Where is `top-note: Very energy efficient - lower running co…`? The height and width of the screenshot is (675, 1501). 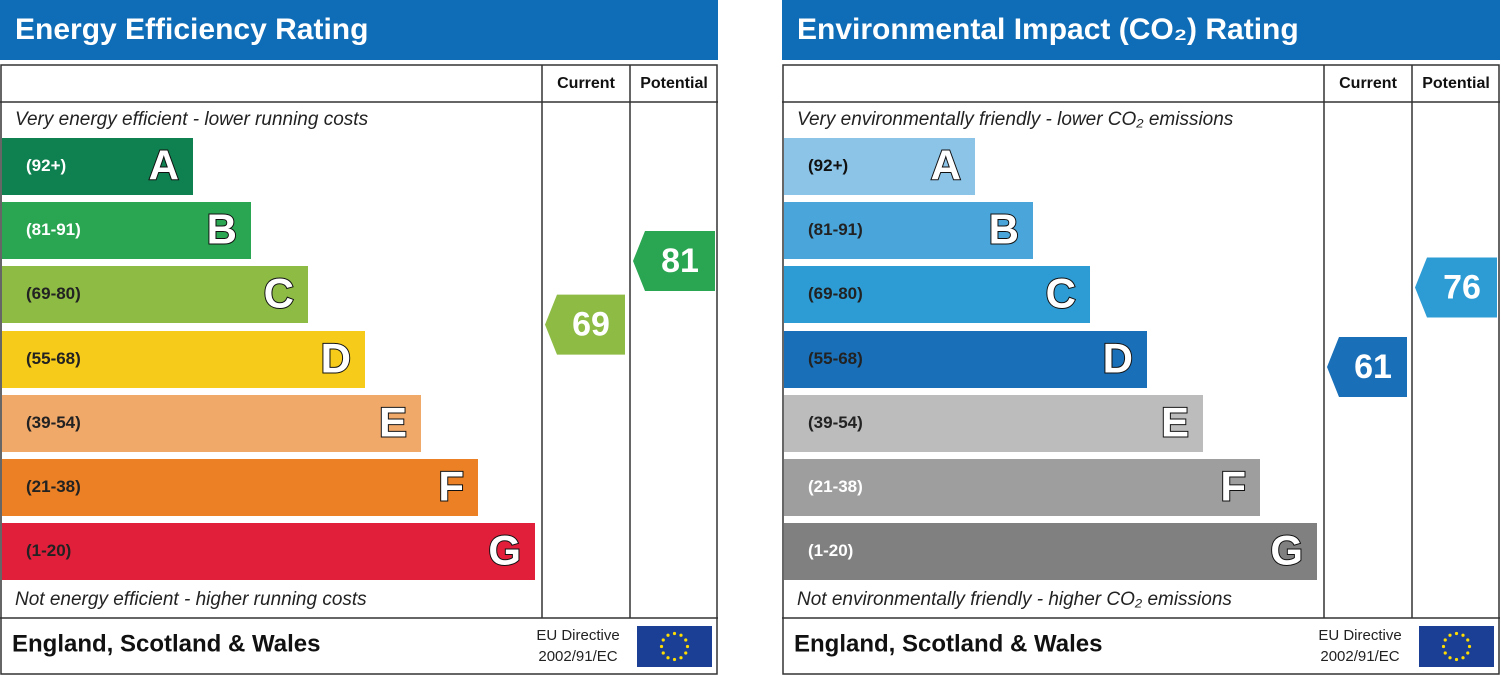
top-note: Very energy efficient - lower running co… is located at coordinates (192, 119).